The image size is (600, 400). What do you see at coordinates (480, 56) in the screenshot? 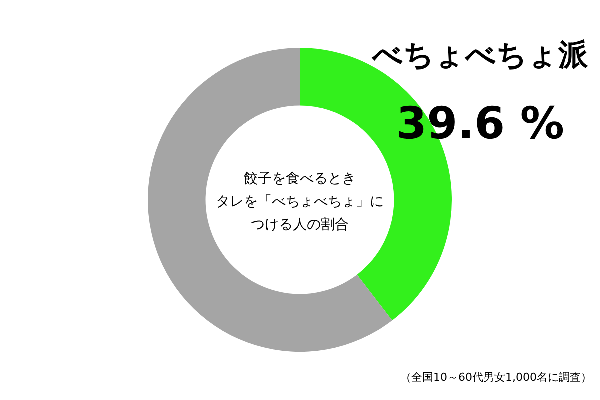
I see `slice-label: べちょべちょ派` at bounding box center [480, 56].